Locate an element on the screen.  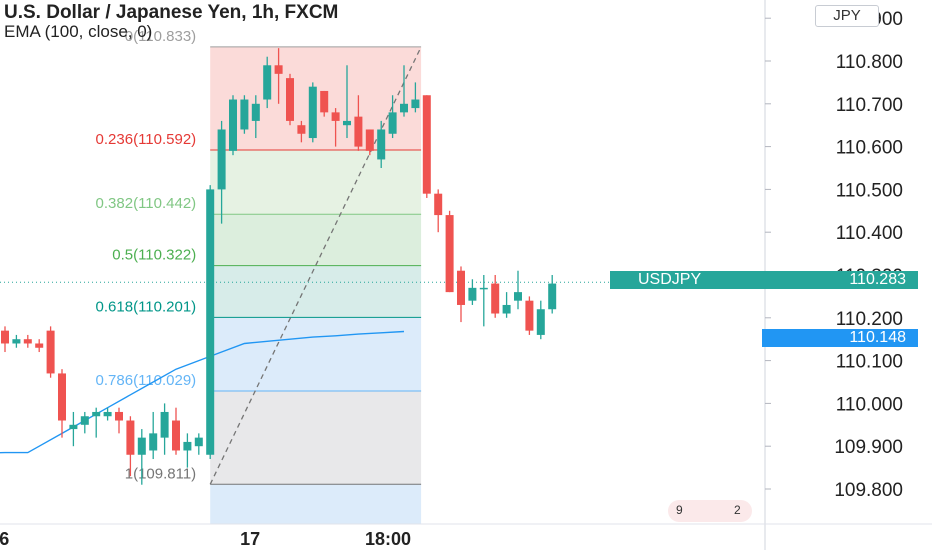
fib-level-label: 1(109.811) is located at coordinates (160, 473).